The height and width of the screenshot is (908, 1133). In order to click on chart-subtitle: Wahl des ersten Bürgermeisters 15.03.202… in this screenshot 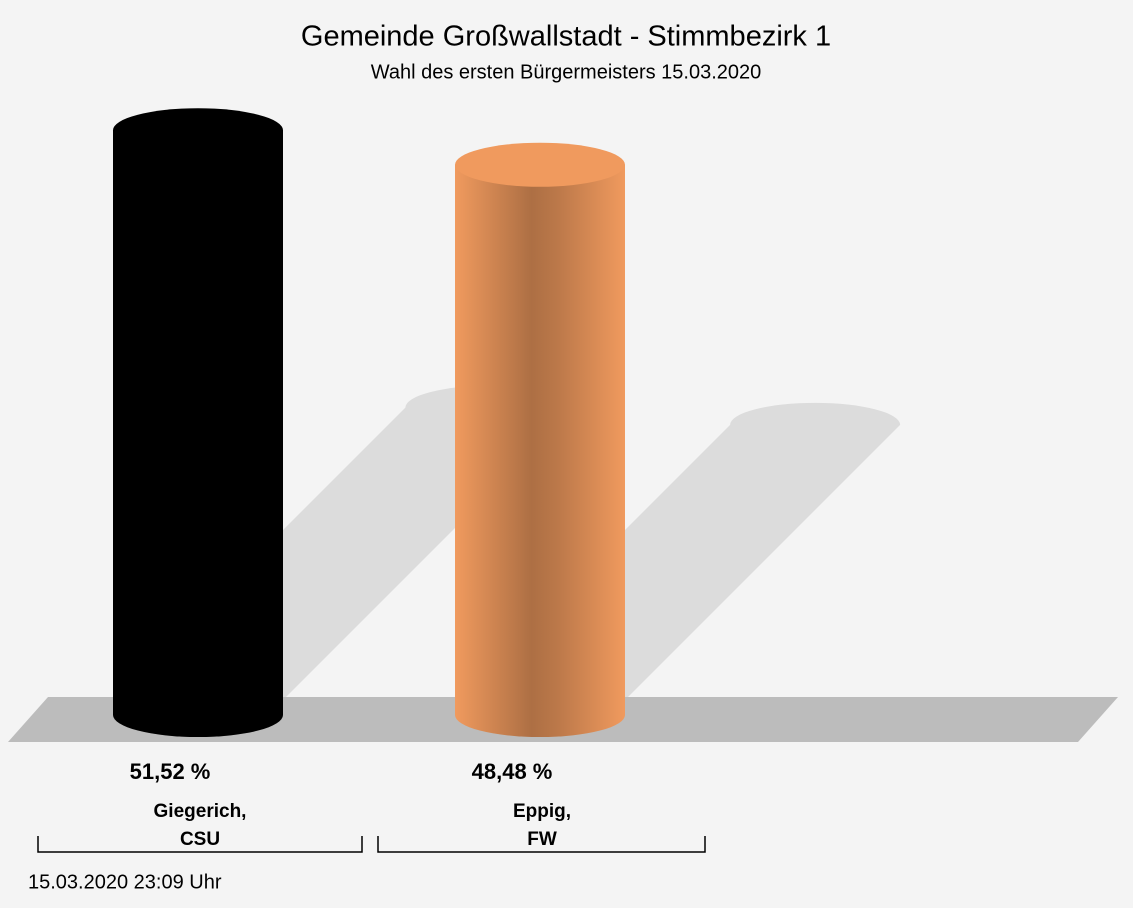, I will do `click(566, 72)`.